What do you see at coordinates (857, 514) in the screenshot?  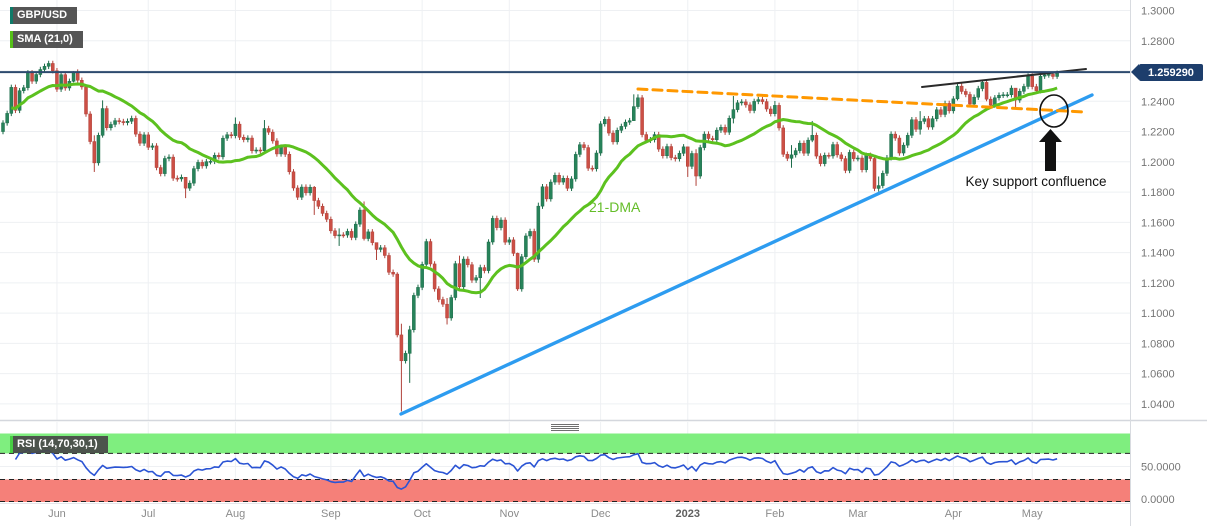 I see `month-label: Mar` at bounding box center [857, 514].